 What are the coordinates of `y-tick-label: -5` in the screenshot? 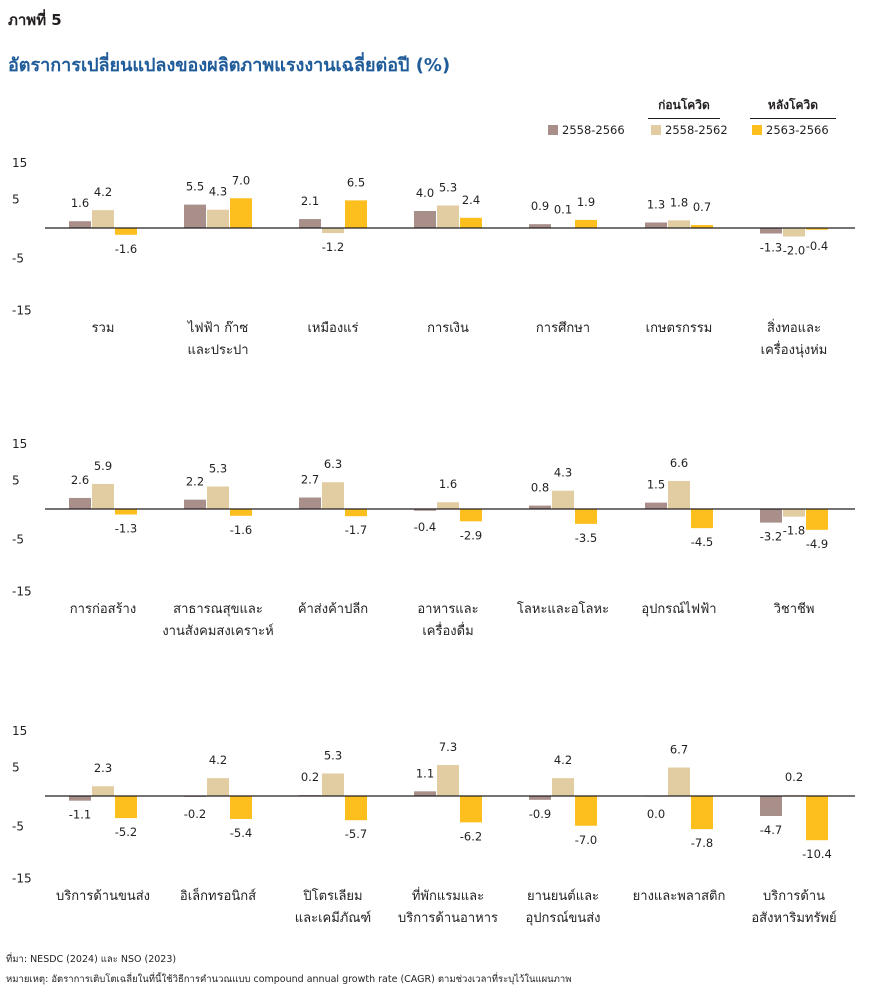 It's located at (18, 539).